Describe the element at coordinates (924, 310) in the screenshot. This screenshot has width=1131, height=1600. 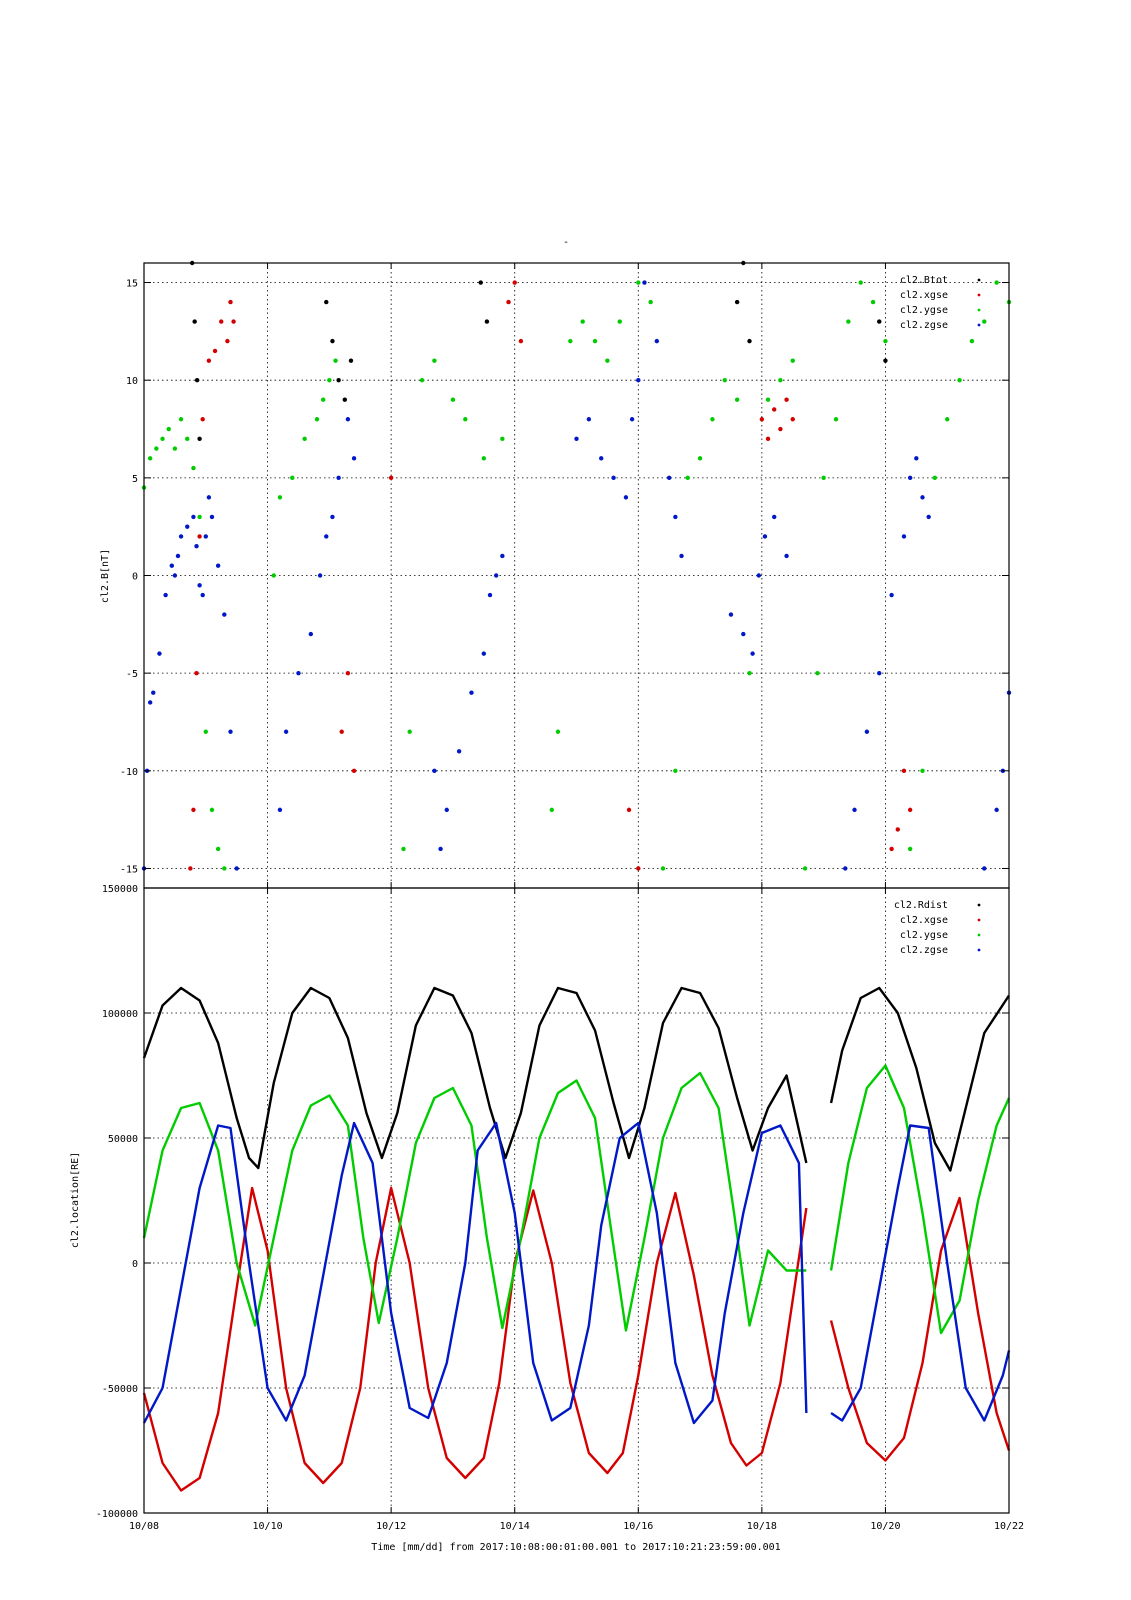
I see `bfield-legend-label: cl2.ygse` at that location.